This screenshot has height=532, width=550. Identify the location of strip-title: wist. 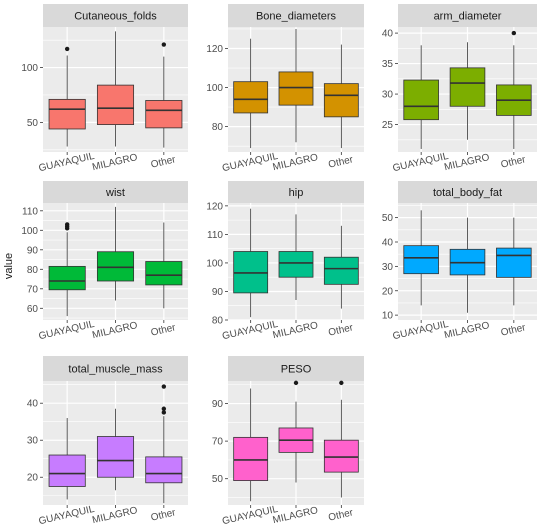
(115, 193).